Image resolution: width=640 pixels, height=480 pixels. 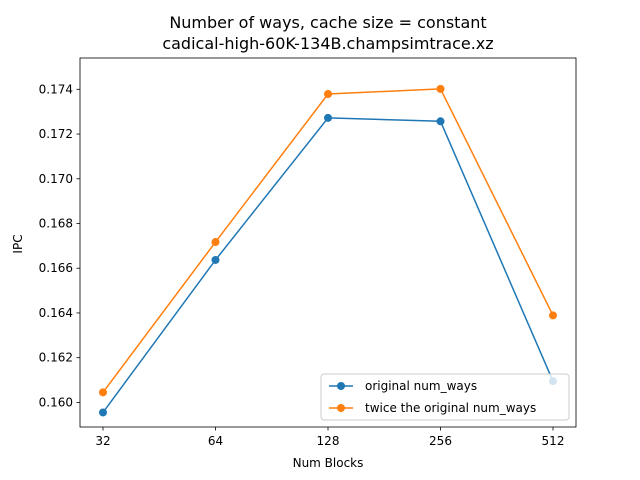 What do you see at coordinates (56, 179) in the screenshot?
I see `y-tick-label: 0.170` at bounding box center [56, 179].